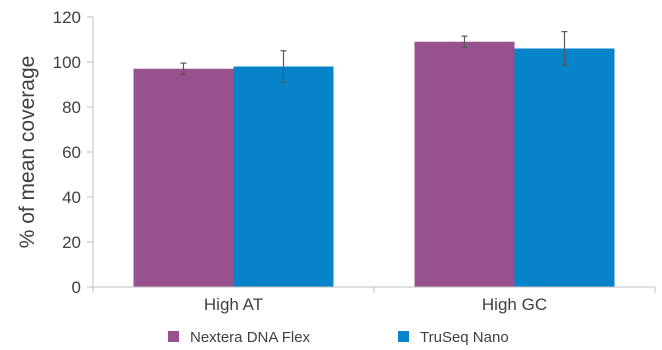  Describe the element at coordinates (250, 337) in the screenshot. I see `legend-label: Nextera DNA Flex` at that location.